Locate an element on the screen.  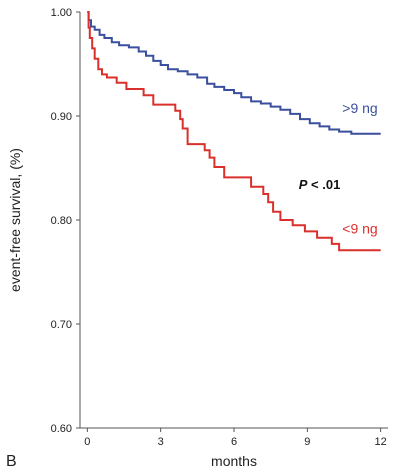
series-label-1: >9 ng is located at coordinates (359, 108).